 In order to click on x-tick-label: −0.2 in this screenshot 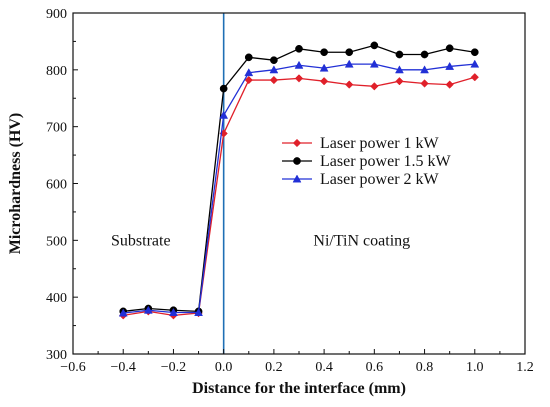, I will do `click(173, 367)`.